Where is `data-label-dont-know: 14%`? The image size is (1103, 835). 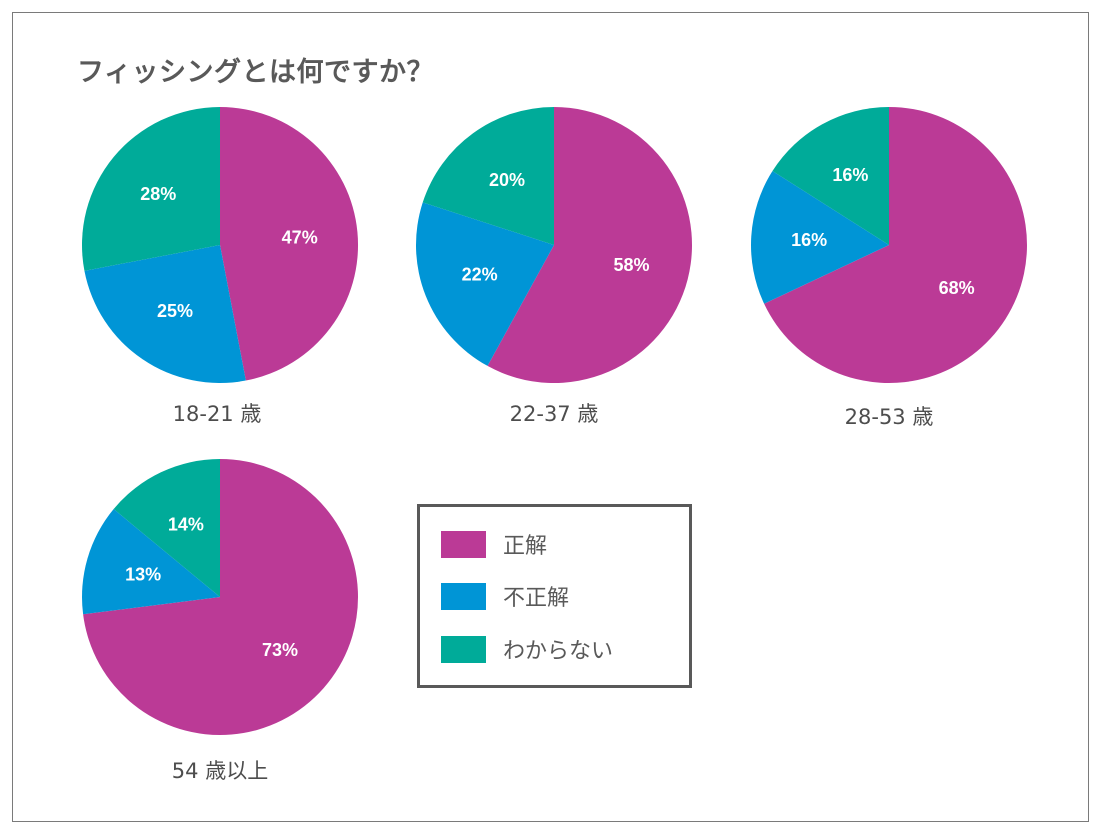 data-label-dont-know: 14% is located at coordinates (186, 525).